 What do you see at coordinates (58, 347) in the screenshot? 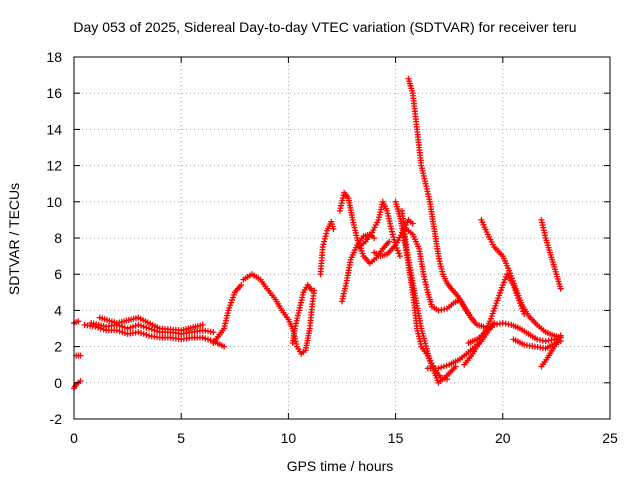
I see `y-tick-label: 2` at bounding box center [58, 347].